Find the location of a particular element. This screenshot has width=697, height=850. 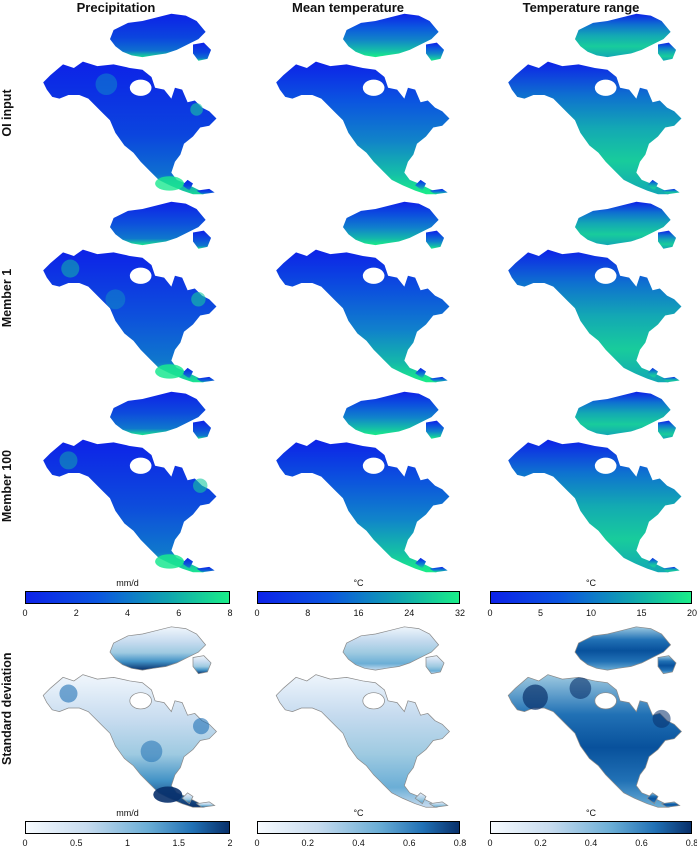

colorbar-sd-mean-temperature: °C 0 0.2 0.4 0.6 0.8 is located at coordinates (360, 829).